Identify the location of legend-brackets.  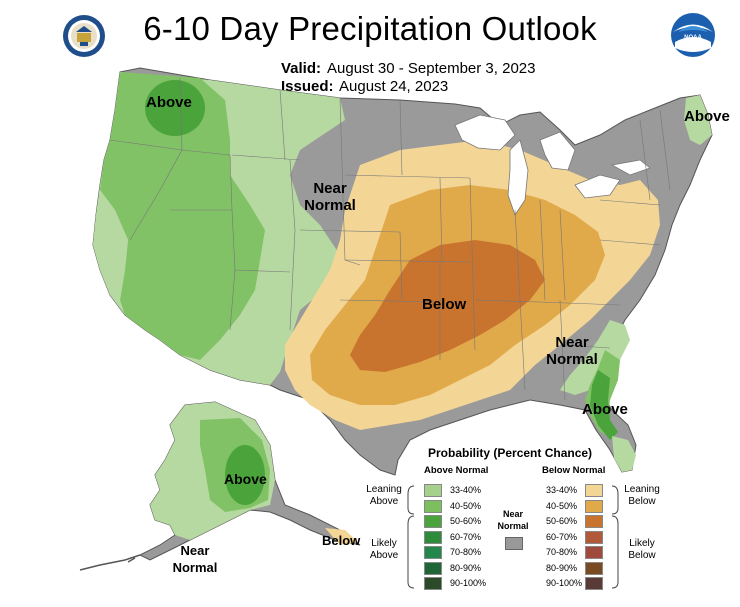
(513, 537).